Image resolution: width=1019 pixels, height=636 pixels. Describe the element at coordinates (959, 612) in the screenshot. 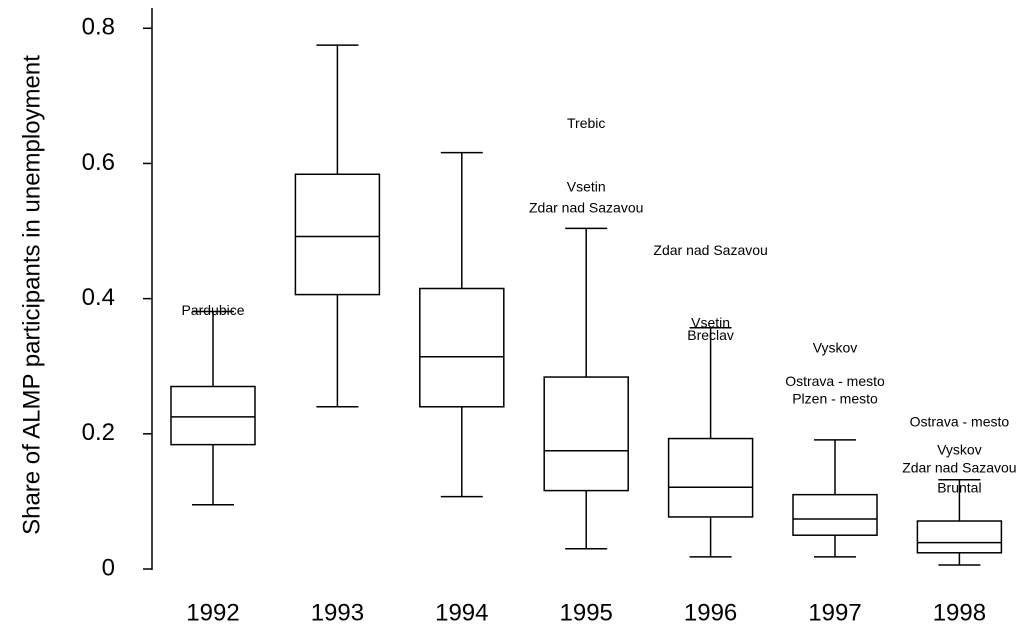

I see `x-tick-label: 1998` at that location.